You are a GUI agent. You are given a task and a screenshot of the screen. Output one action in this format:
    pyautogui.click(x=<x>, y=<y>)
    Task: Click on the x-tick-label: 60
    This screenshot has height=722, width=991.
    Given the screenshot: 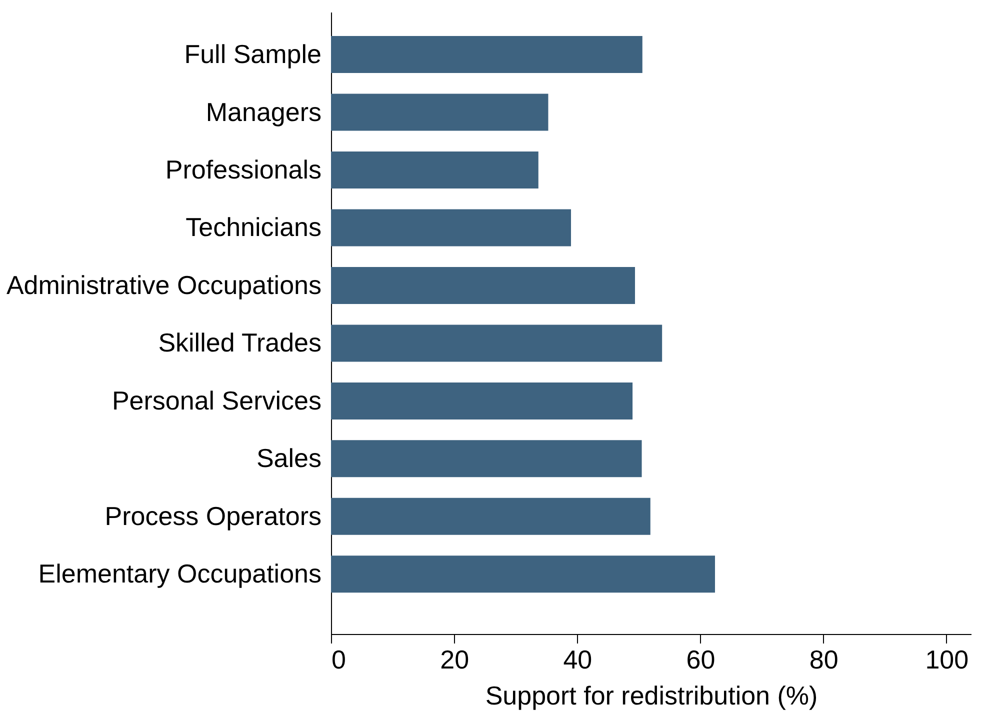 What is the action you would take?
    pyautogui.click(x=701, y=659)
    